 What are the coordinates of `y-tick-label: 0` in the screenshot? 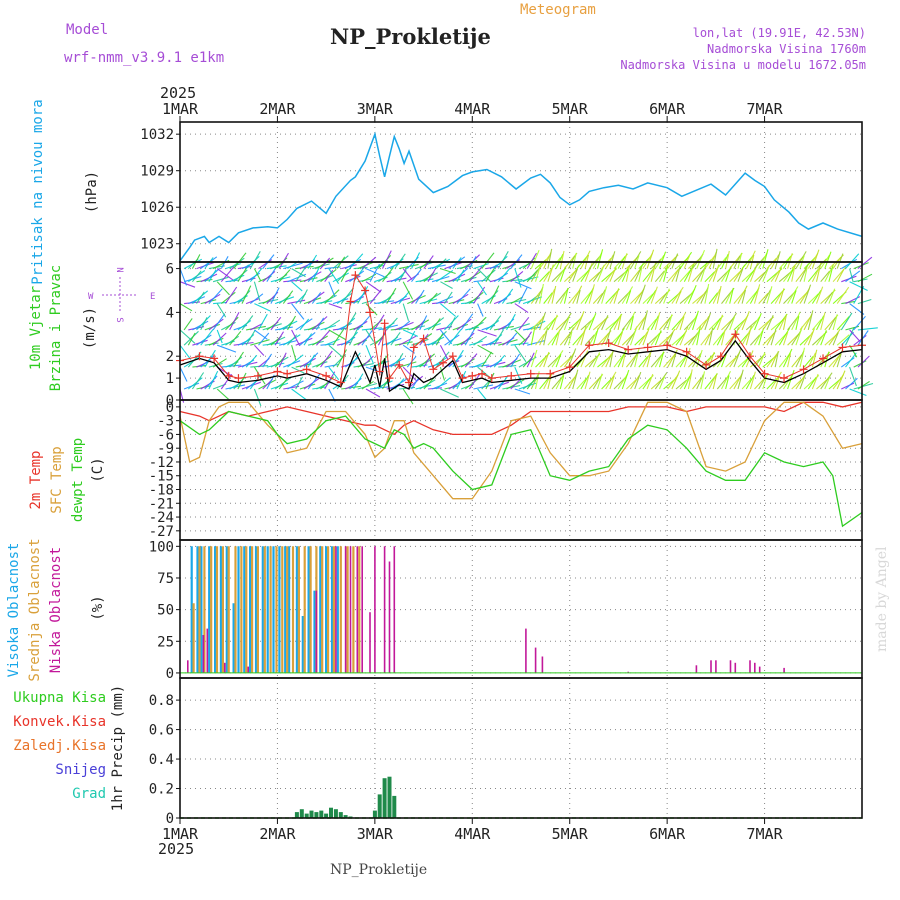 It's located at (170, 401).